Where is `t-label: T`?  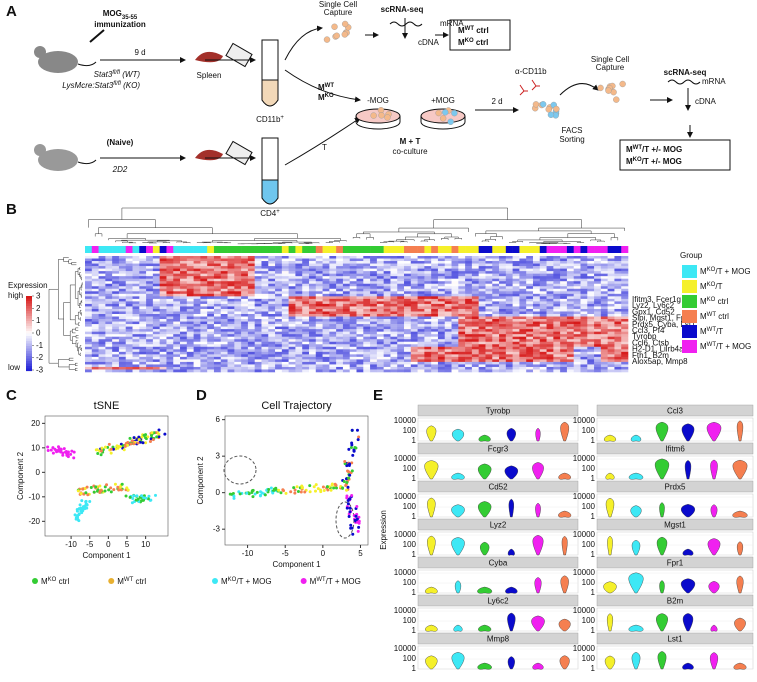 t-label: T is located at coordinates (324, 147).